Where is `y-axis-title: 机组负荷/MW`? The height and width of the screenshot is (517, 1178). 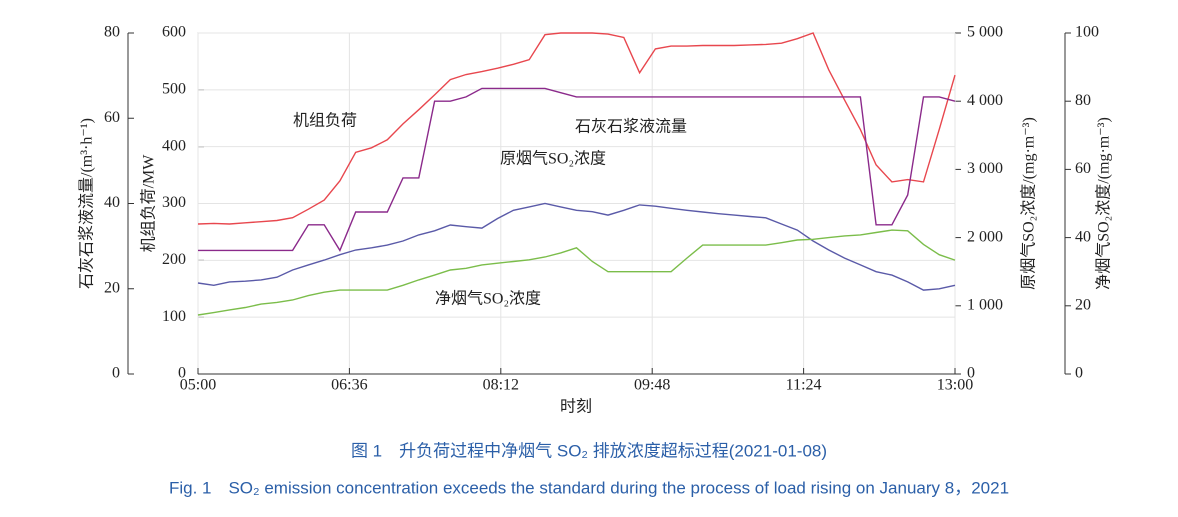 y-axis-title: 机组负荷/MW is located at coordinates (149, 203).